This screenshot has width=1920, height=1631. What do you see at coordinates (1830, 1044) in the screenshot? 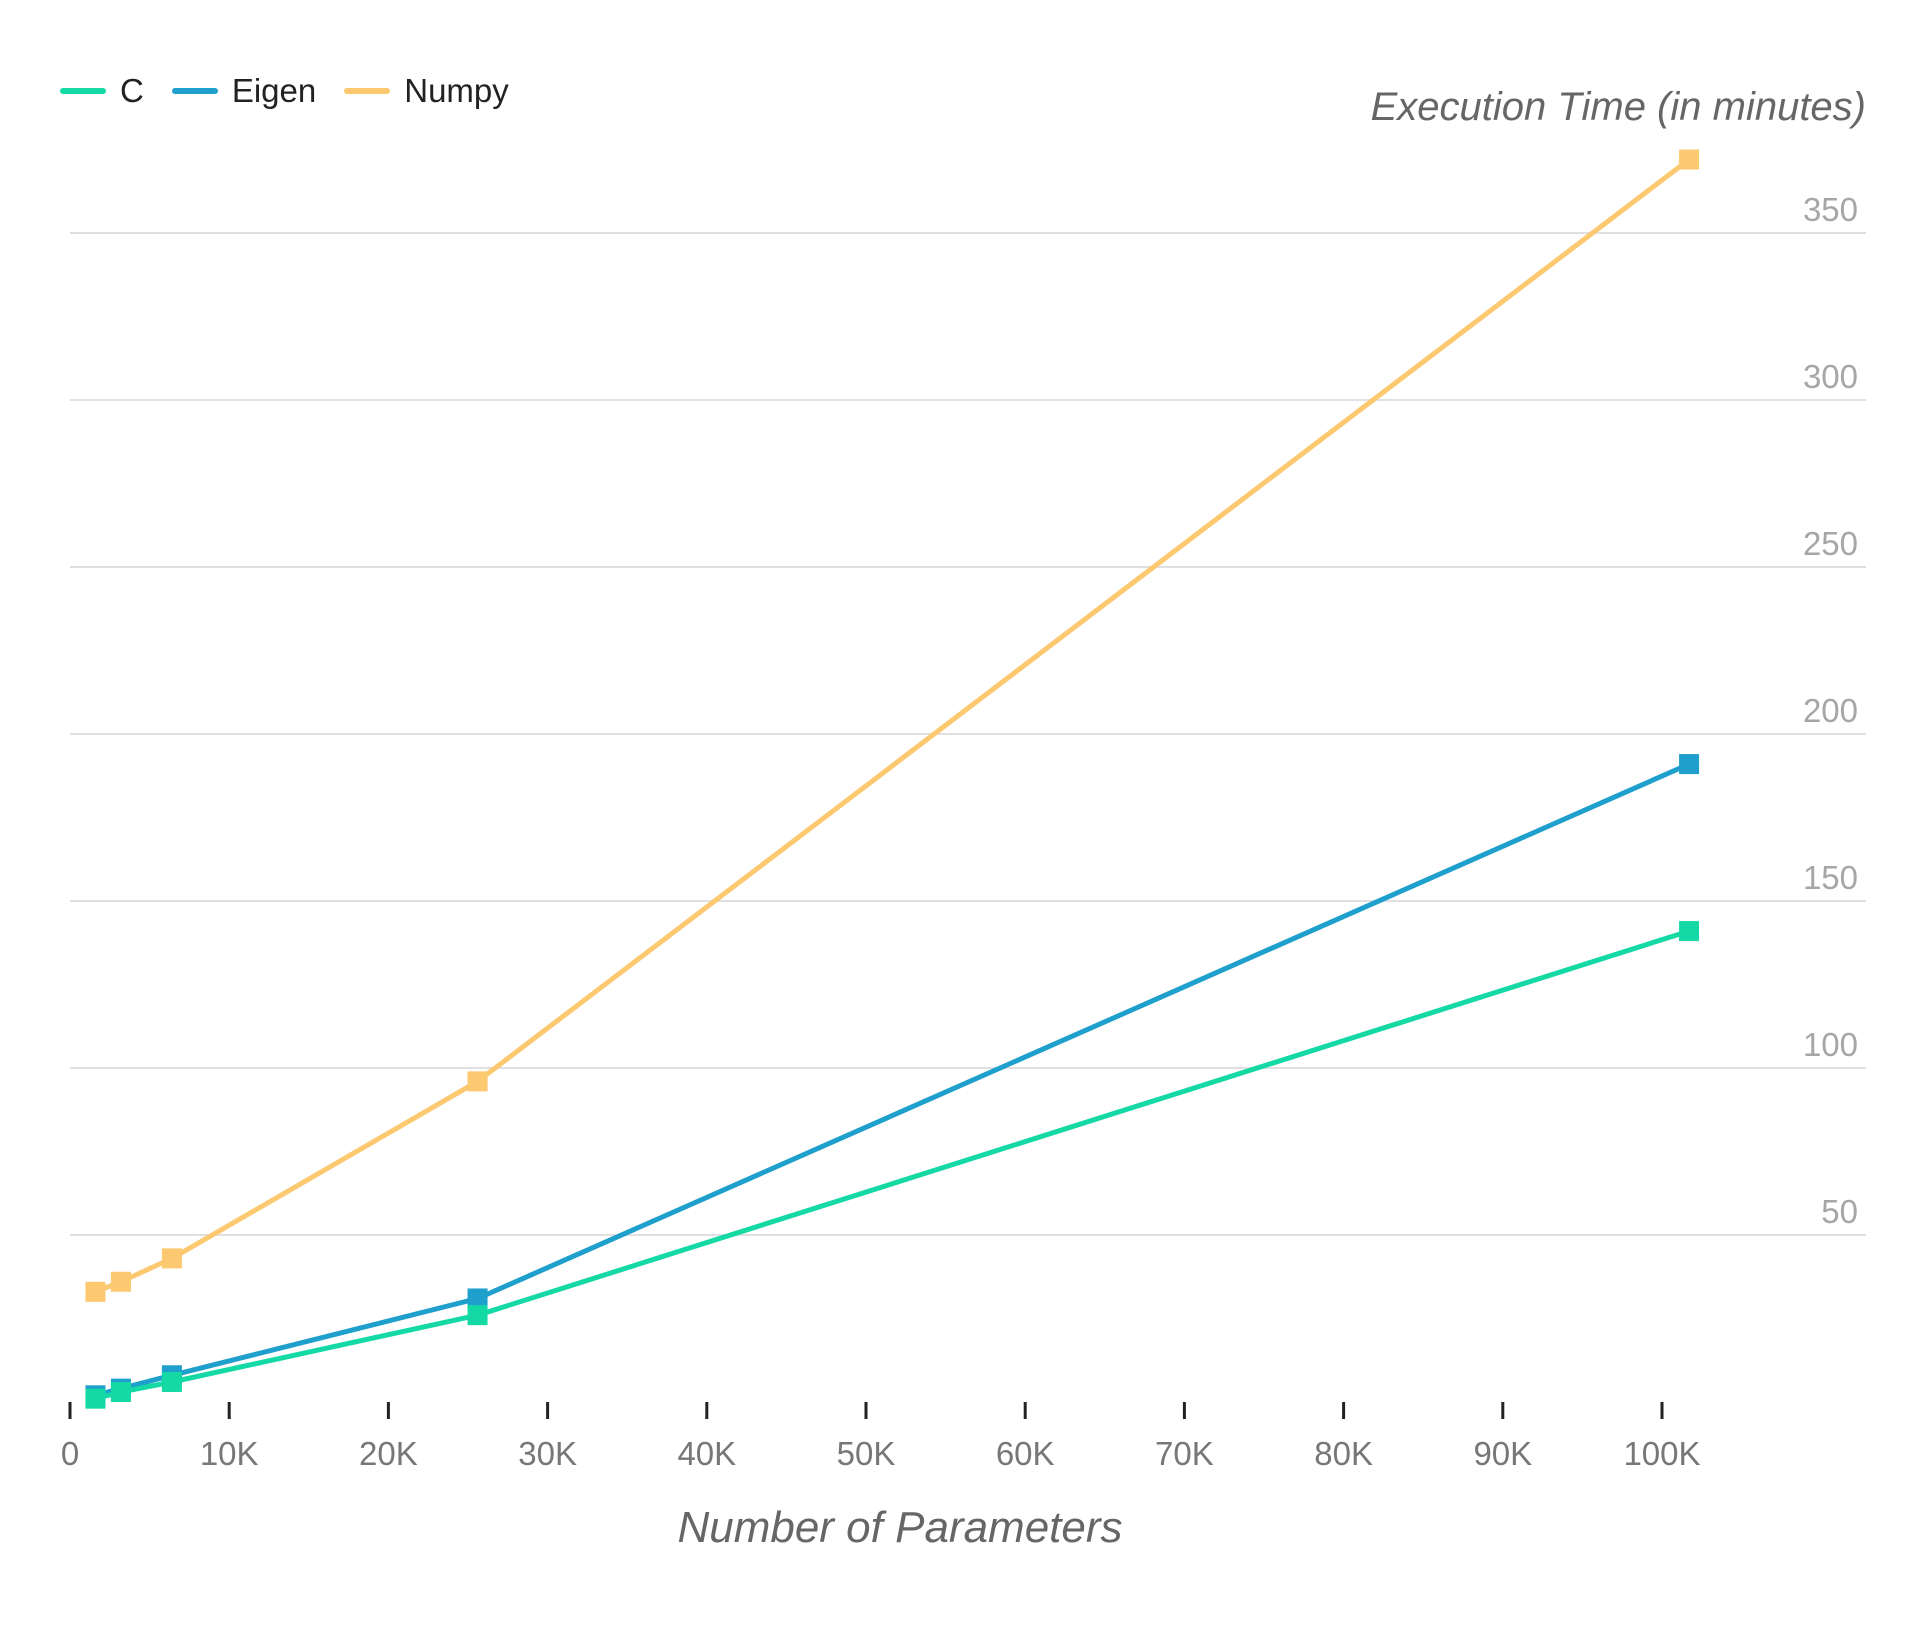
I see `y-tick-label: 100` at bounding box center [1830, 1044].